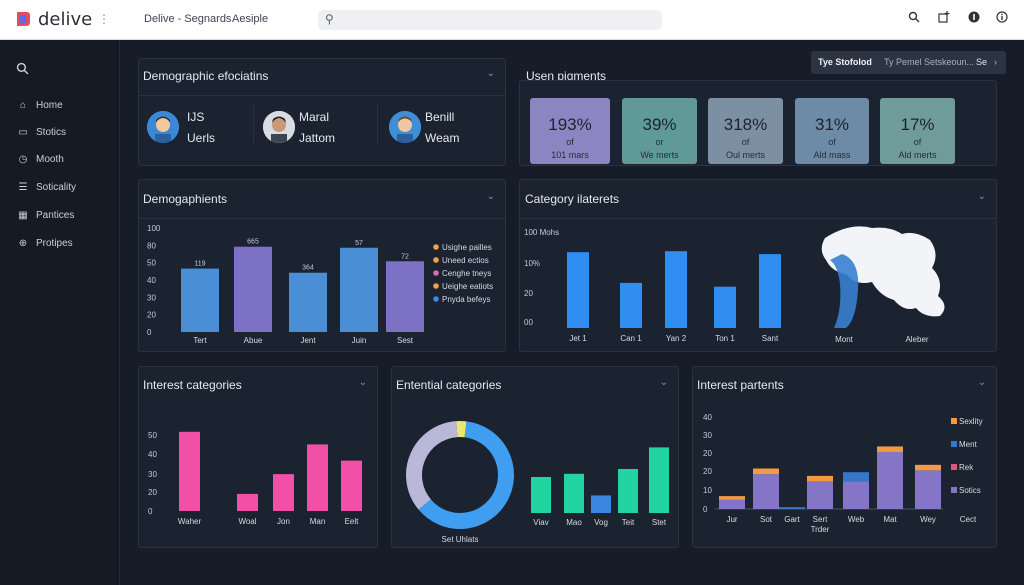 This screenshot has width=1024, height=585. Describe the element at coordinates (707, 490) in the screenshot. I see `y-tick-label: 10` at that location.